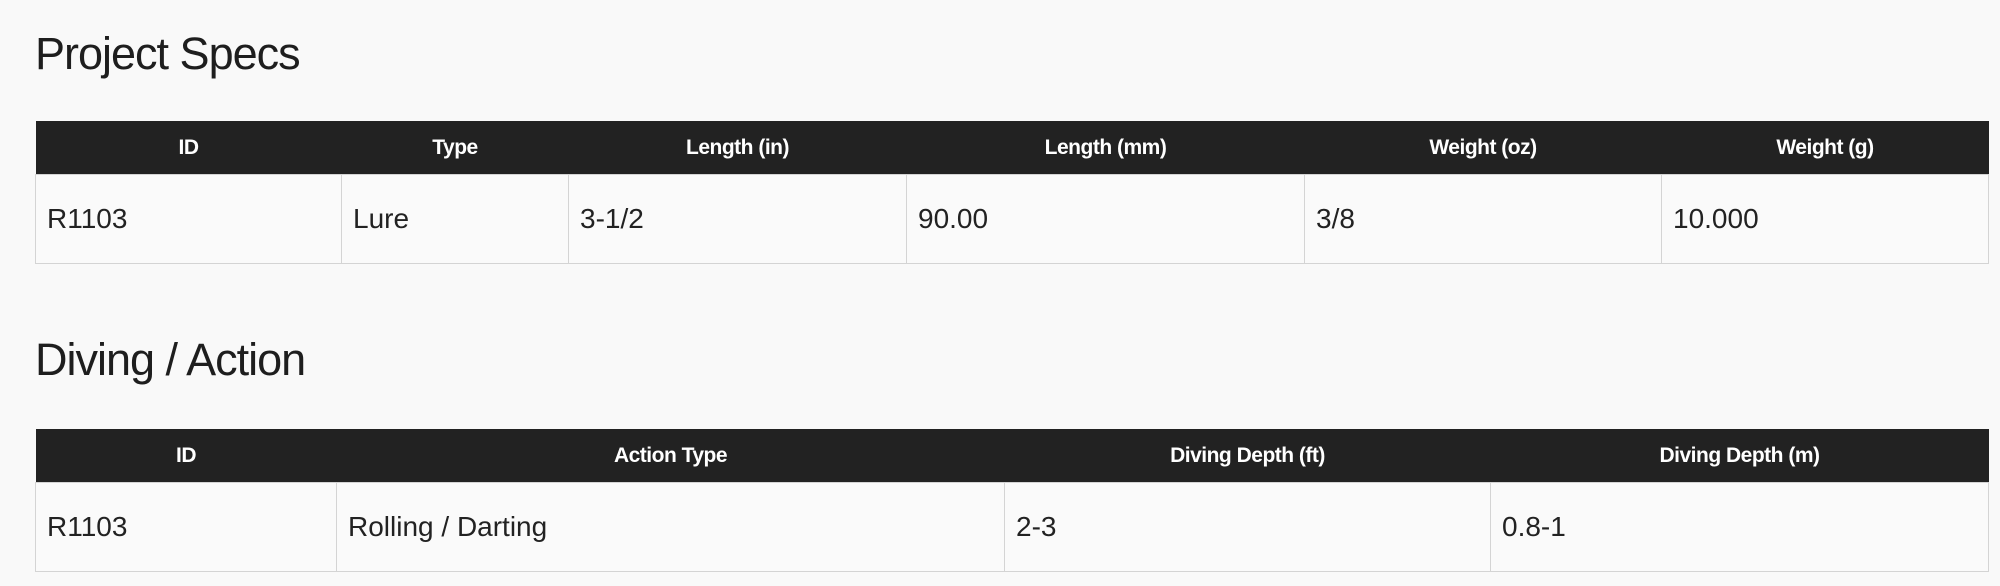 The width and height of the screenshot is (2000, 586). What do you see at coordinates (737, 148) in the screenshot?
I see `column-header: Length (in)` at bounding box center [737, 148].